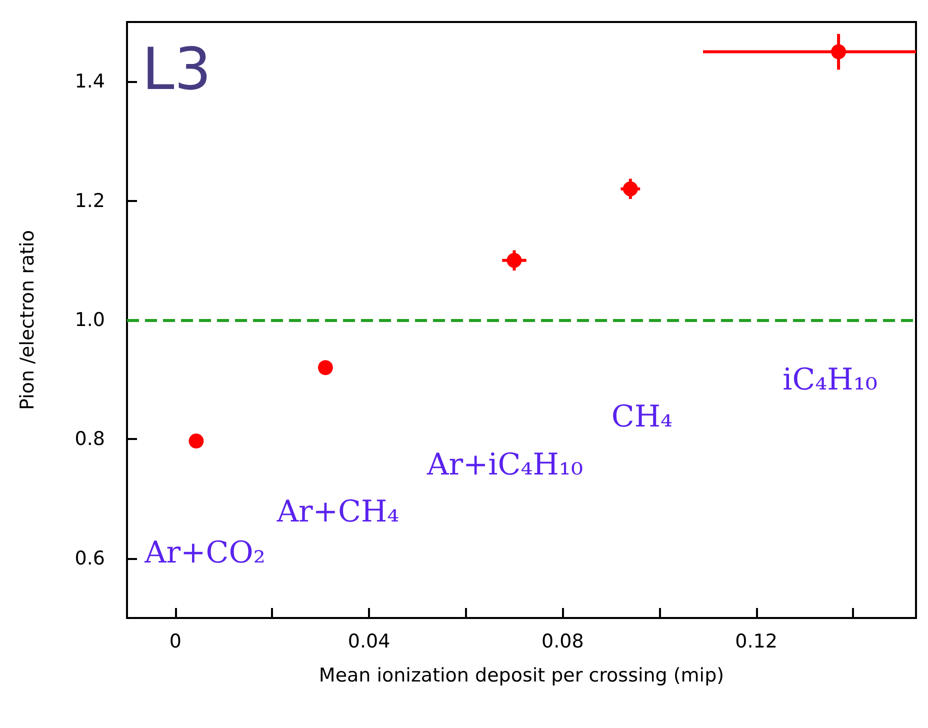 The image size is (928, 728). I want to click on annotation: Ar+CO₂, so click(205, 553).